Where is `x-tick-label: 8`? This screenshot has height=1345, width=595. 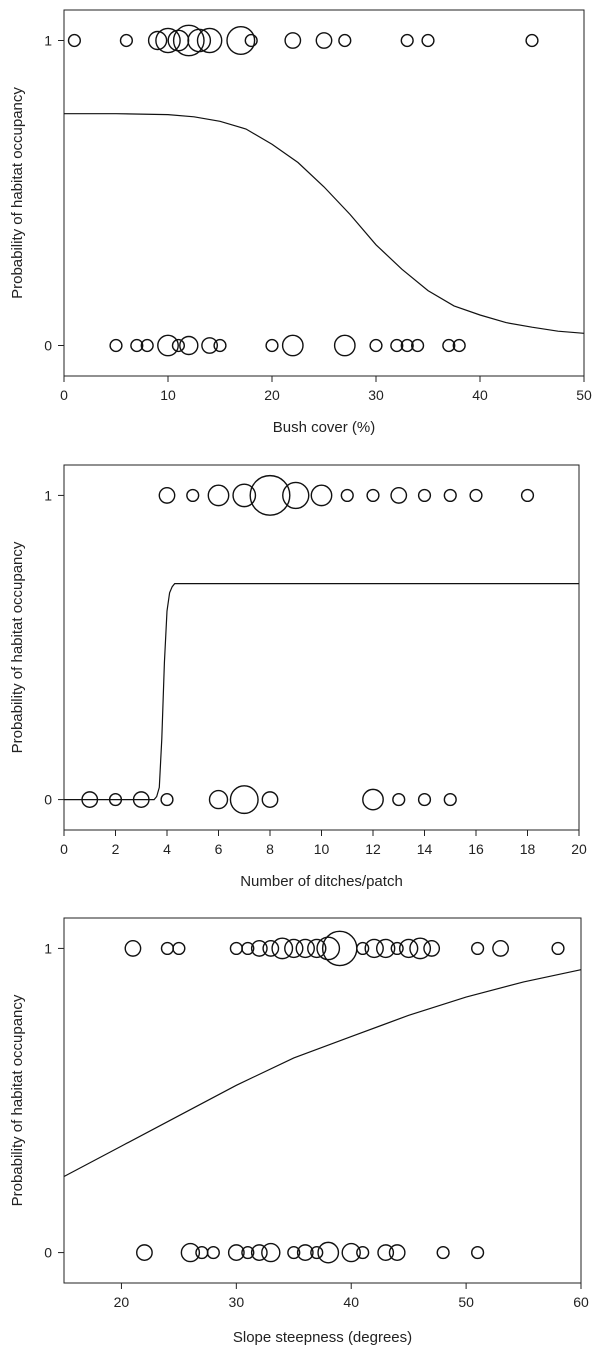 x-tick-label: 8 is located at coordinates (270, 849).